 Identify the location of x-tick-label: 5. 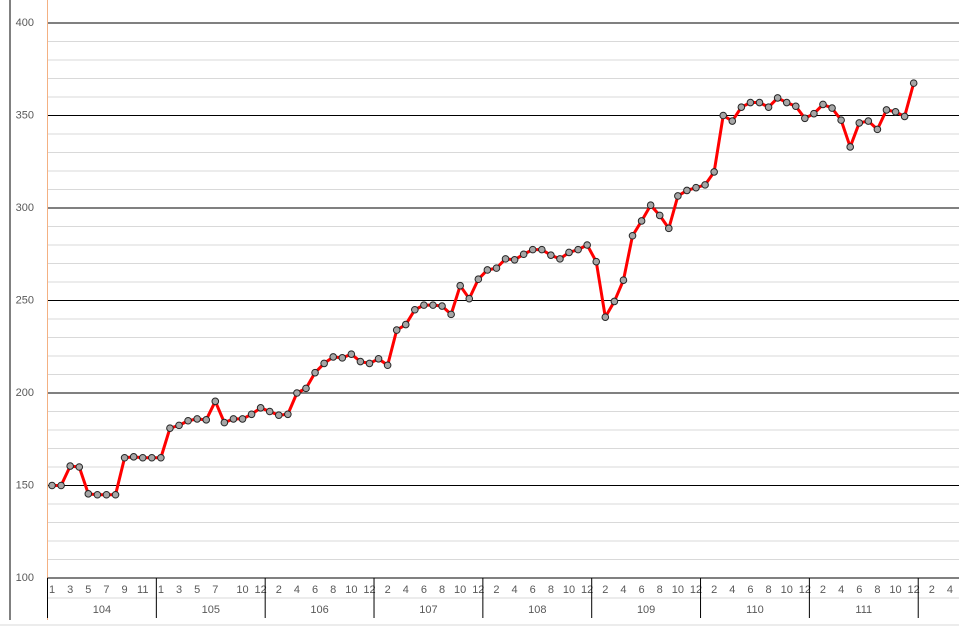
(197, 590).